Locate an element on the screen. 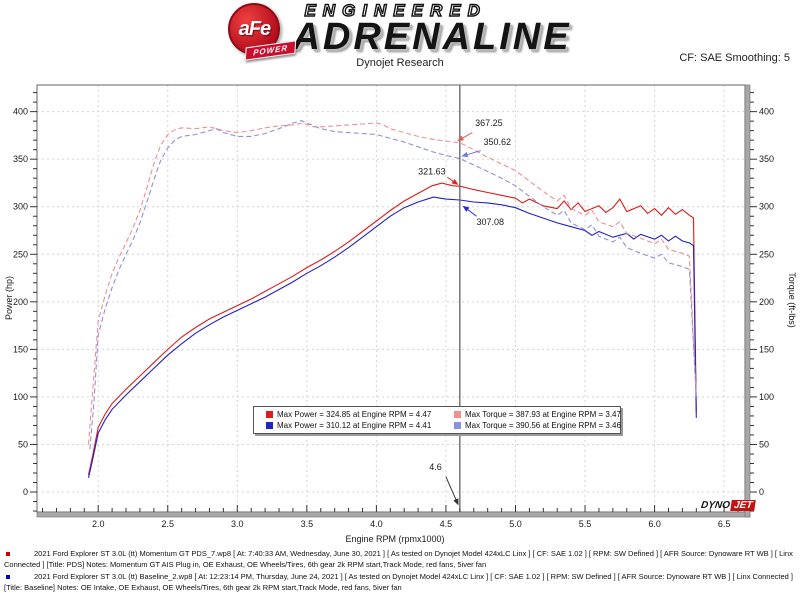 This screenshot has width=800, height=600. svg-text: 4.5 is located at coordinates (446, 524).